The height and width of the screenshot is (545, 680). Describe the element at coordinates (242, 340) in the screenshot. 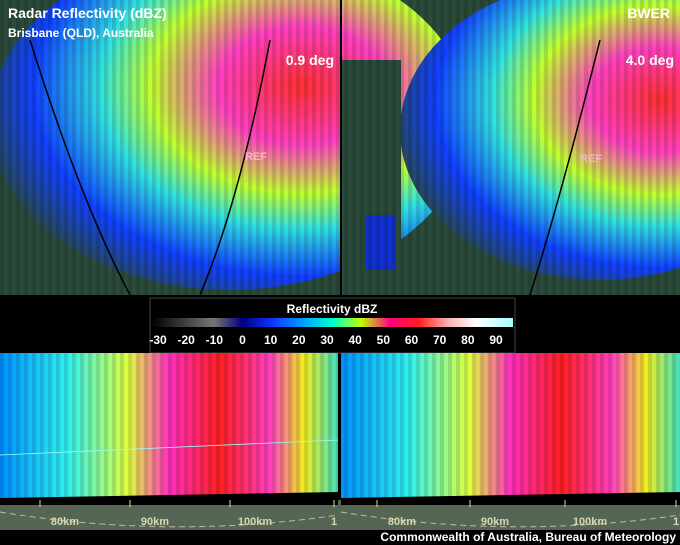

I see `colorbar-tick-label: 0` at that location.